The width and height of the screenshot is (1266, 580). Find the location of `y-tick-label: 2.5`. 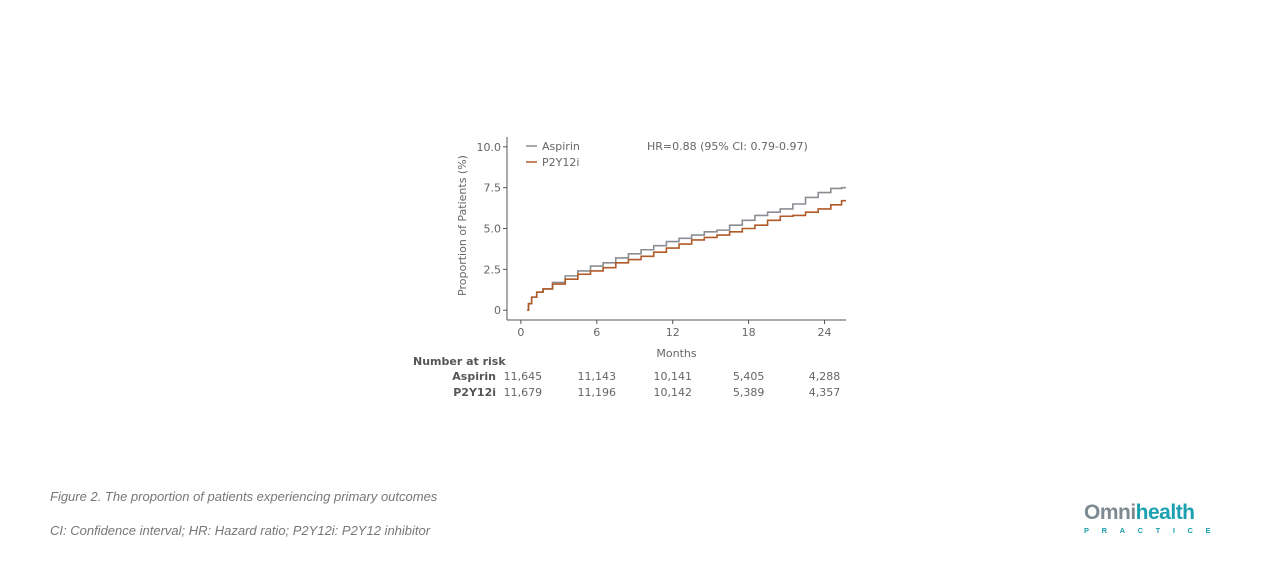

y-tick-label: 2.5 is located at coordinates (493, 269).